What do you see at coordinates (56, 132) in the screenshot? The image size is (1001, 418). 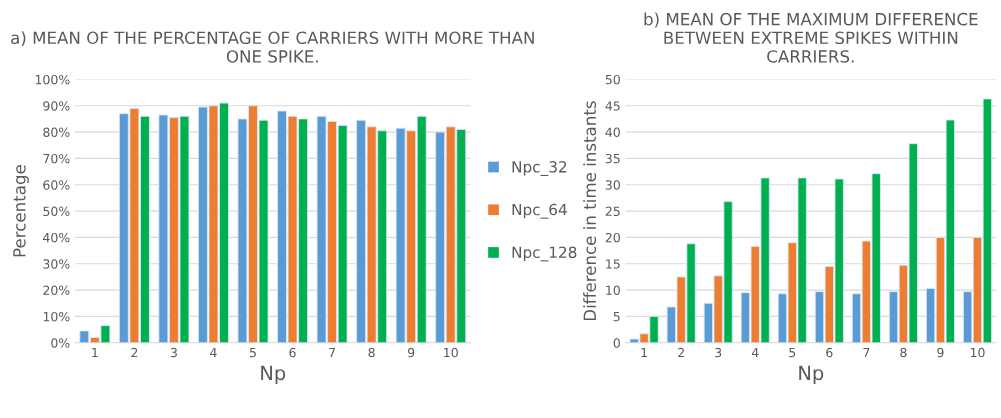 I see `y-tick-label: 80%` at bounding box center [56, 132].